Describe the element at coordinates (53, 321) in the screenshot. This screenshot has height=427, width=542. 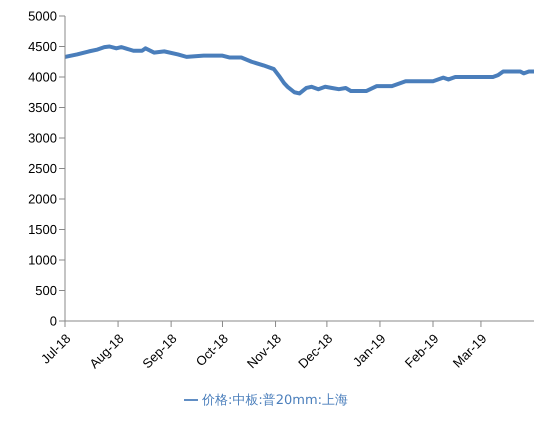
I see `y-tick-label: 0` at that location.